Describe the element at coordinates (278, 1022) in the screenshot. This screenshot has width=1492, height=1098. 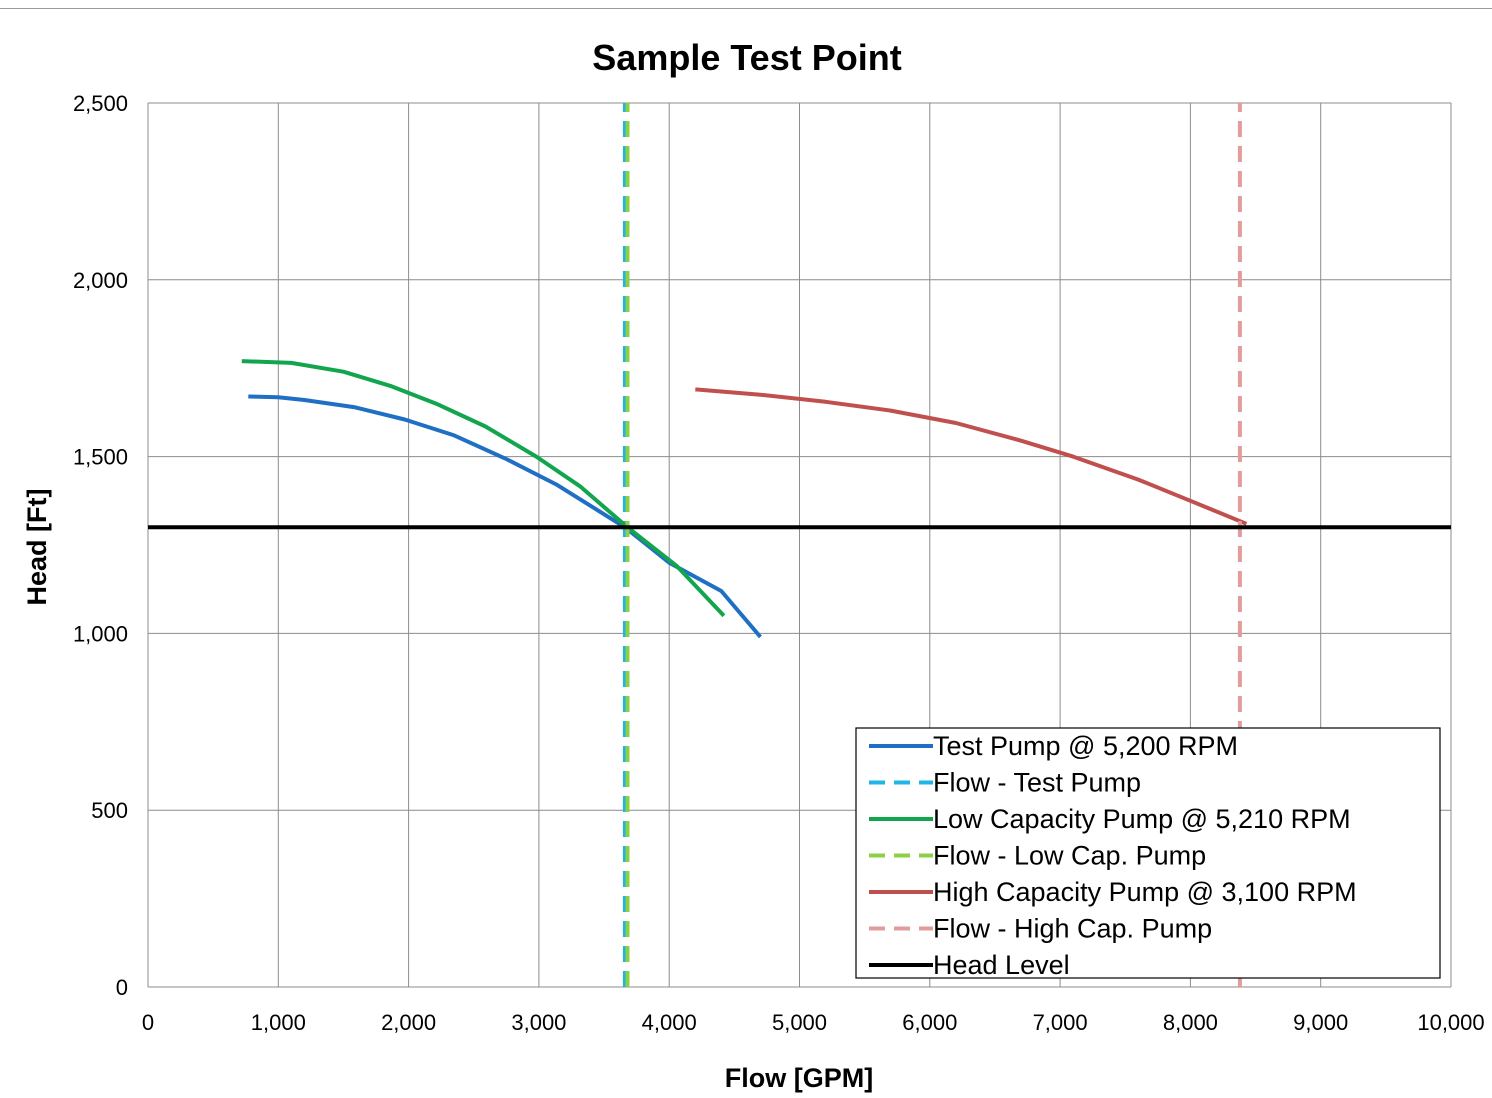
I see `x-tick-label: 1,000` at that location.